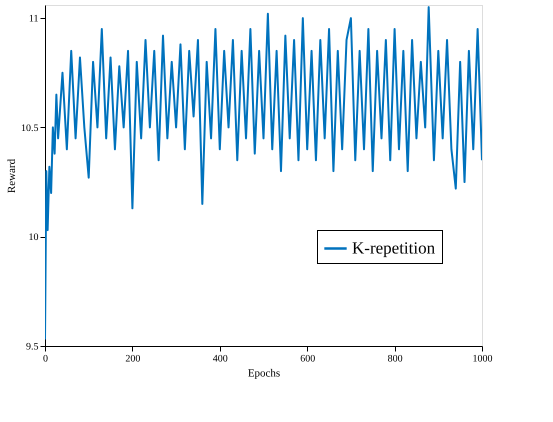 The image size is (553, 422). Describe the element at coordinates (33, 238) in the screenshot. I see `y-tick-label: 10` at that location.